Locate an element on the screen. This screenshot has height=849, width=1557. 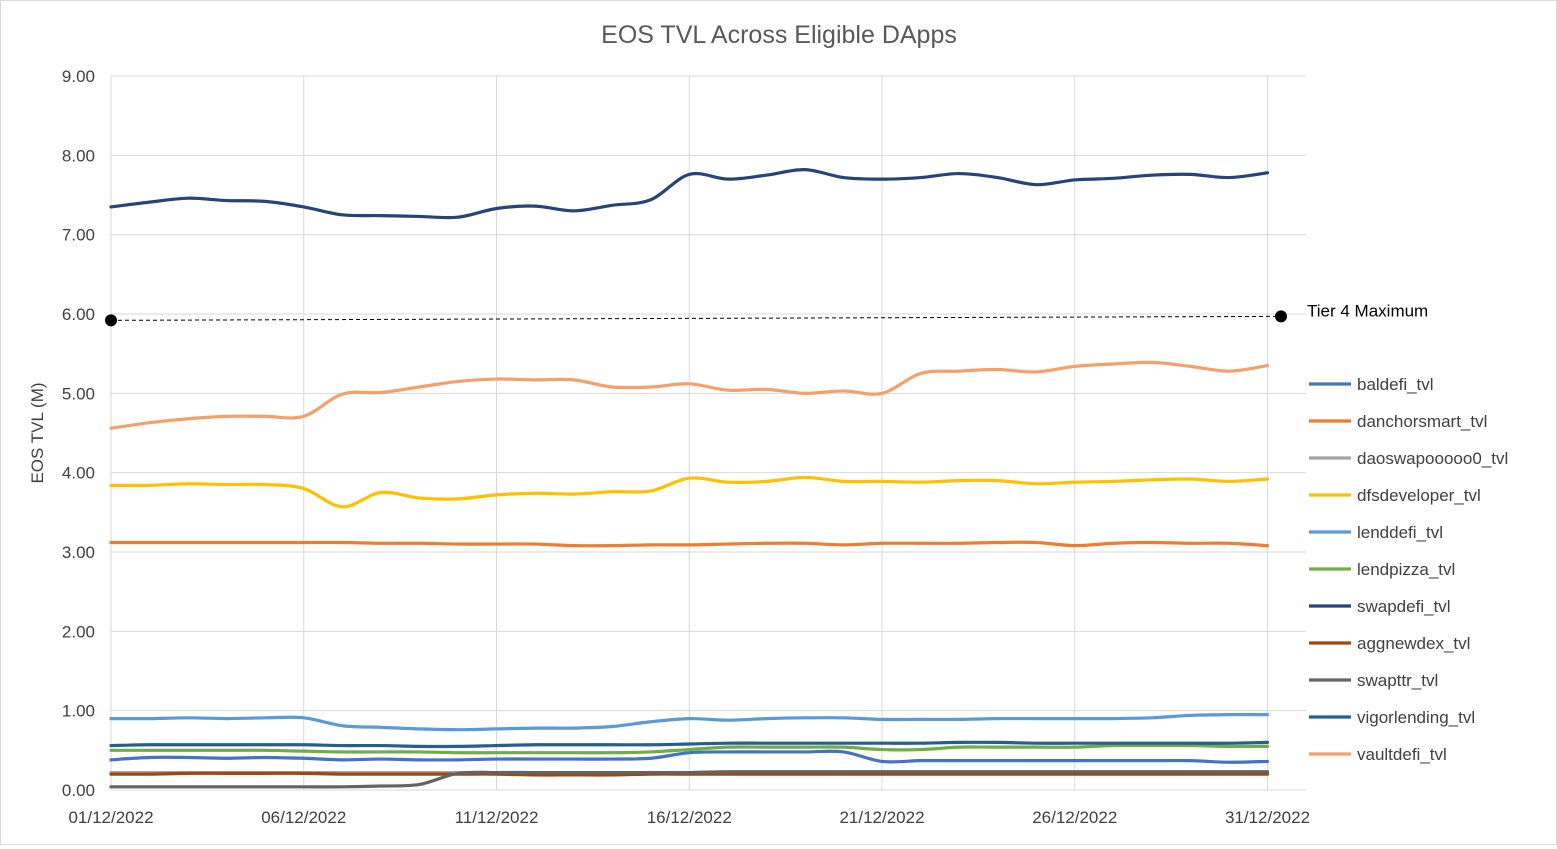
y-tick-label: 1.00 is located at coordinates (78, 711).